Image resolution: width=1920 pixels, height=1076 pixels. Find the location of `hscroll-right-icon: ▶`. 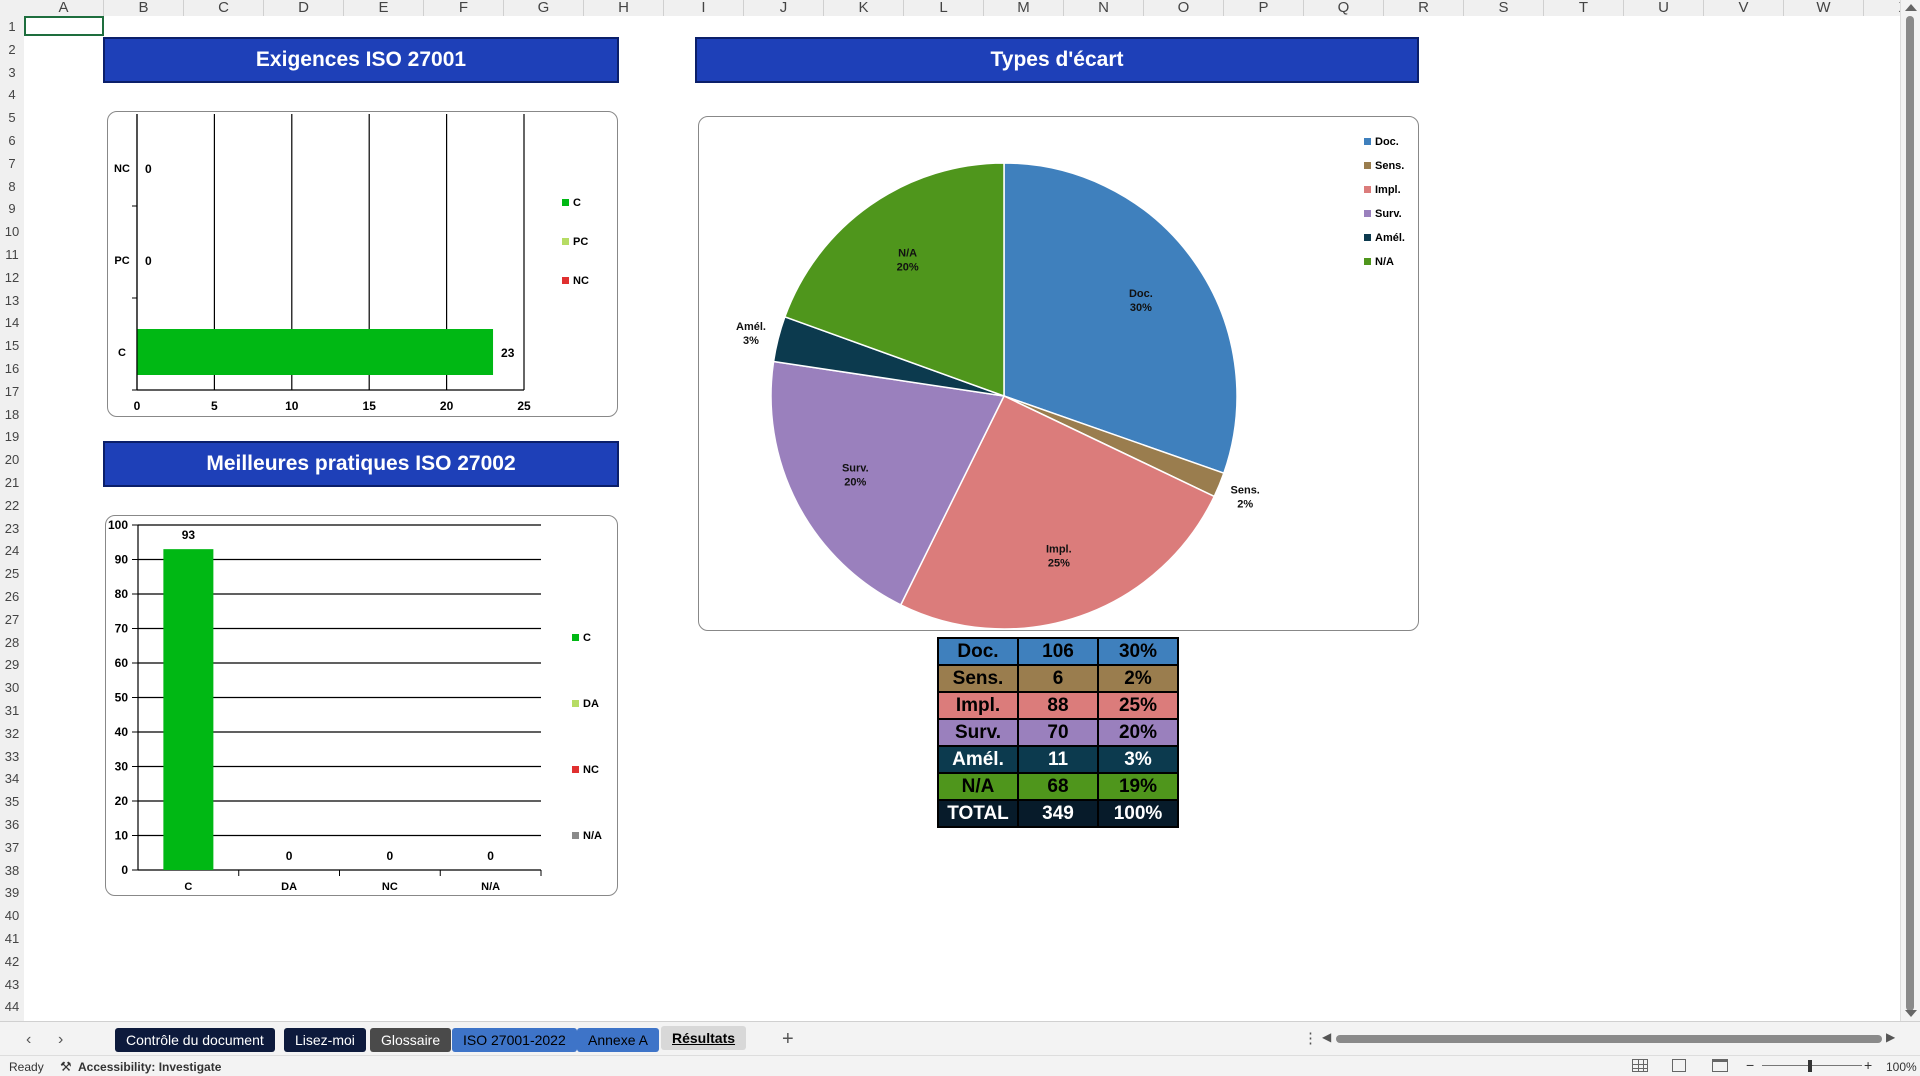

hscroll-right-icon: ▶ is located at coordinates (1891, 1037).